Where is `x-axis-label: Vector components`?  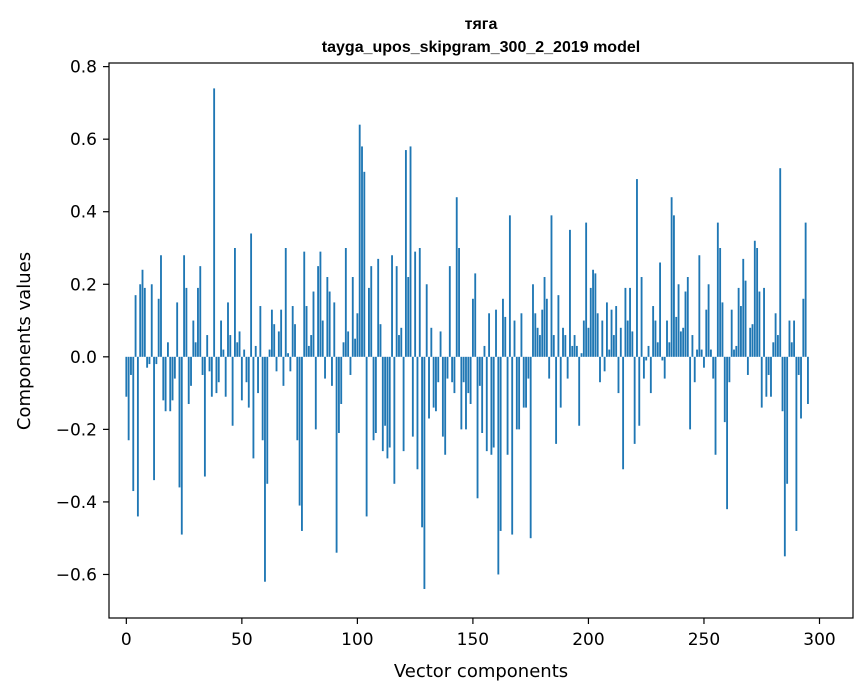
x-axis-label: Vector components is located at coordinates (481, 671).